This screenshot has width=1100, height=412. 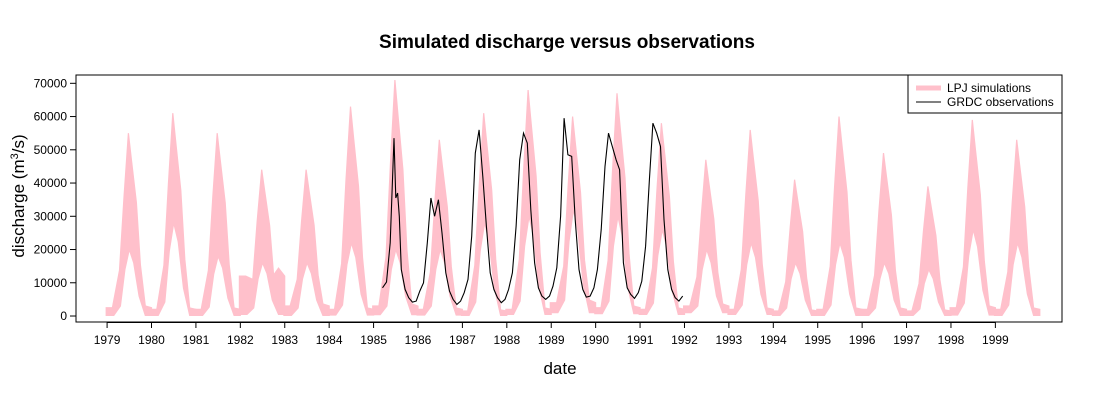 I want to click on x-tick-label: 1985, so click(x=373, y=340).